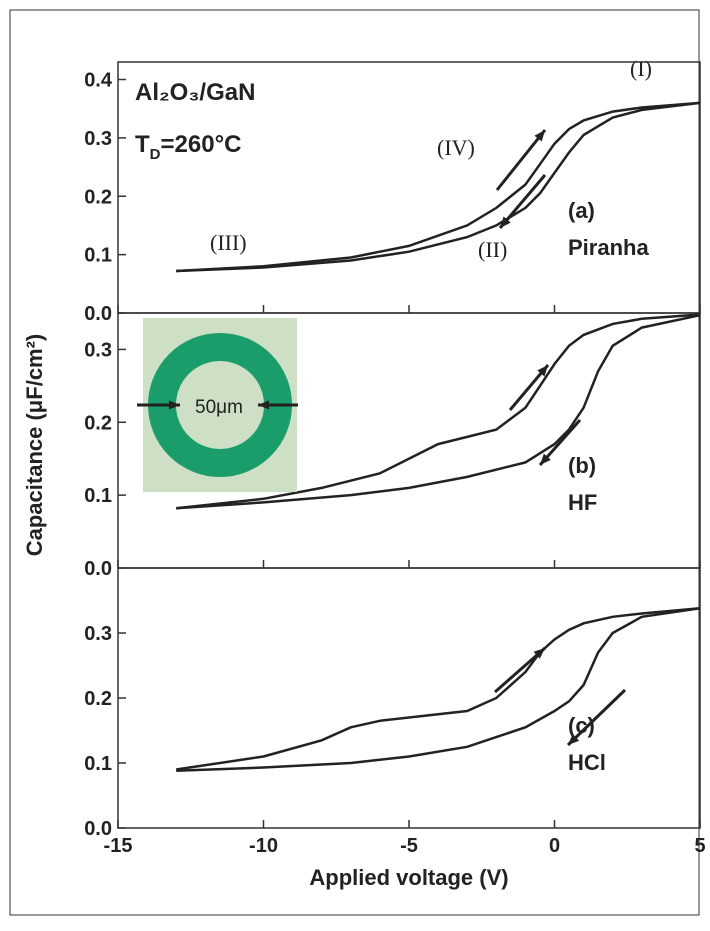 The width and height of the screenshot is (710, 931). What do you see at coordinates (118, 846) in the screenshot?
I see `x-tick-label: -15` at bounding box center [118, 846].